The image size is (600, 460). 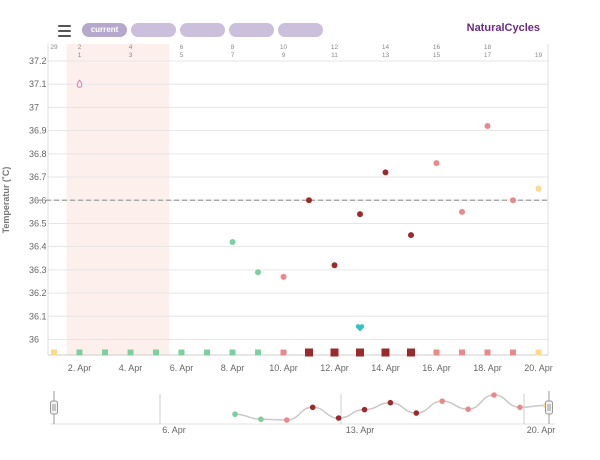 I want to click on y-tick-label: 36.5, so click(x=38, y=223).